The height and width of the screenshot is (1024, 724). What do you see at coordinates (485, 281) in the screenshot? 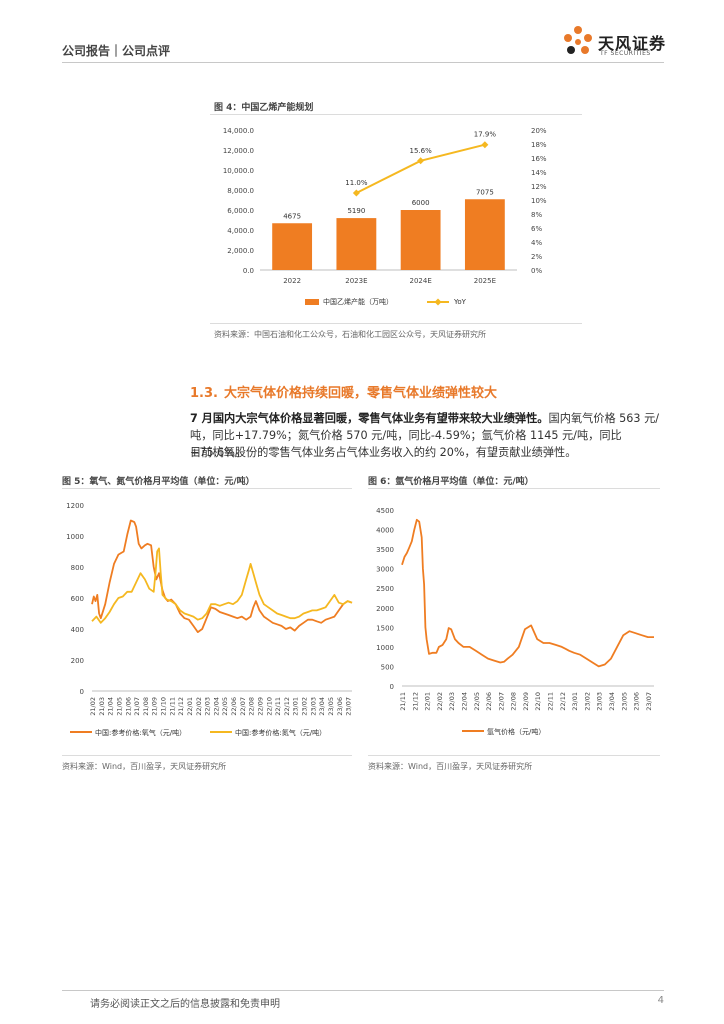
I see `x-tick-label: 2025E` at bounding box center [485, 281].